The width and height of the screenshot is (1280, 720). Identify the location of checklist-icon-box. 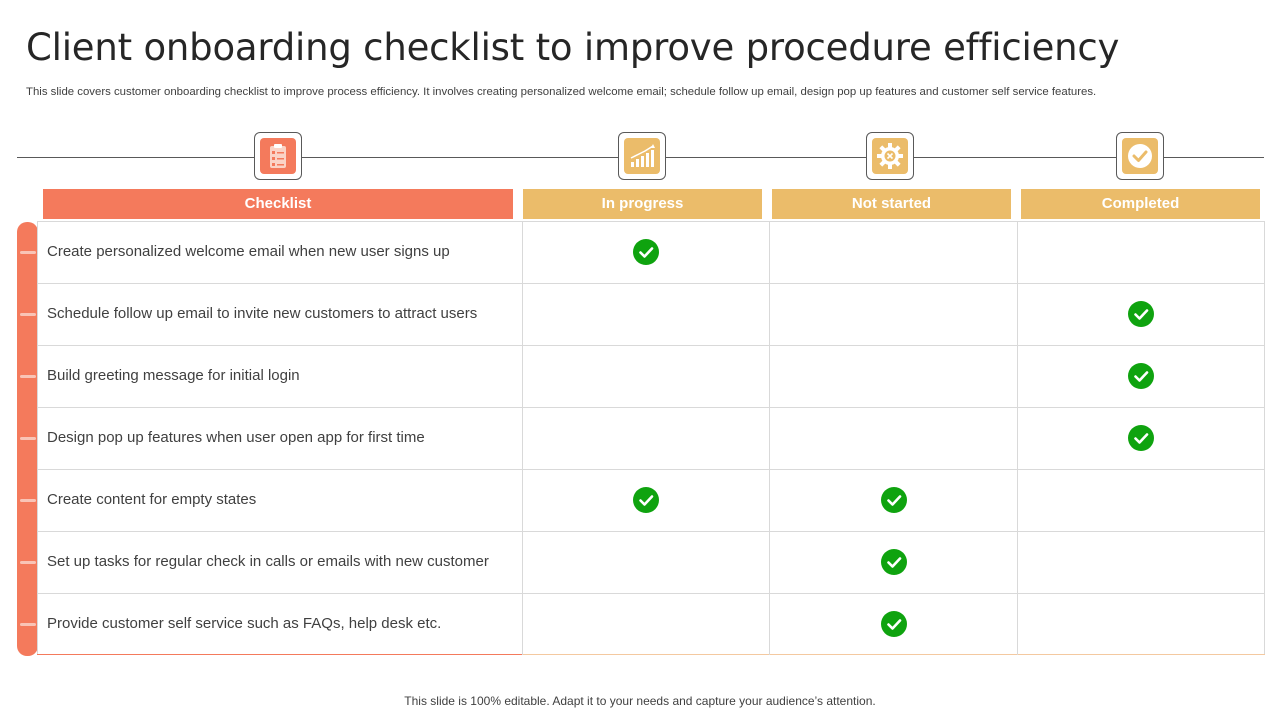
(278, 156).